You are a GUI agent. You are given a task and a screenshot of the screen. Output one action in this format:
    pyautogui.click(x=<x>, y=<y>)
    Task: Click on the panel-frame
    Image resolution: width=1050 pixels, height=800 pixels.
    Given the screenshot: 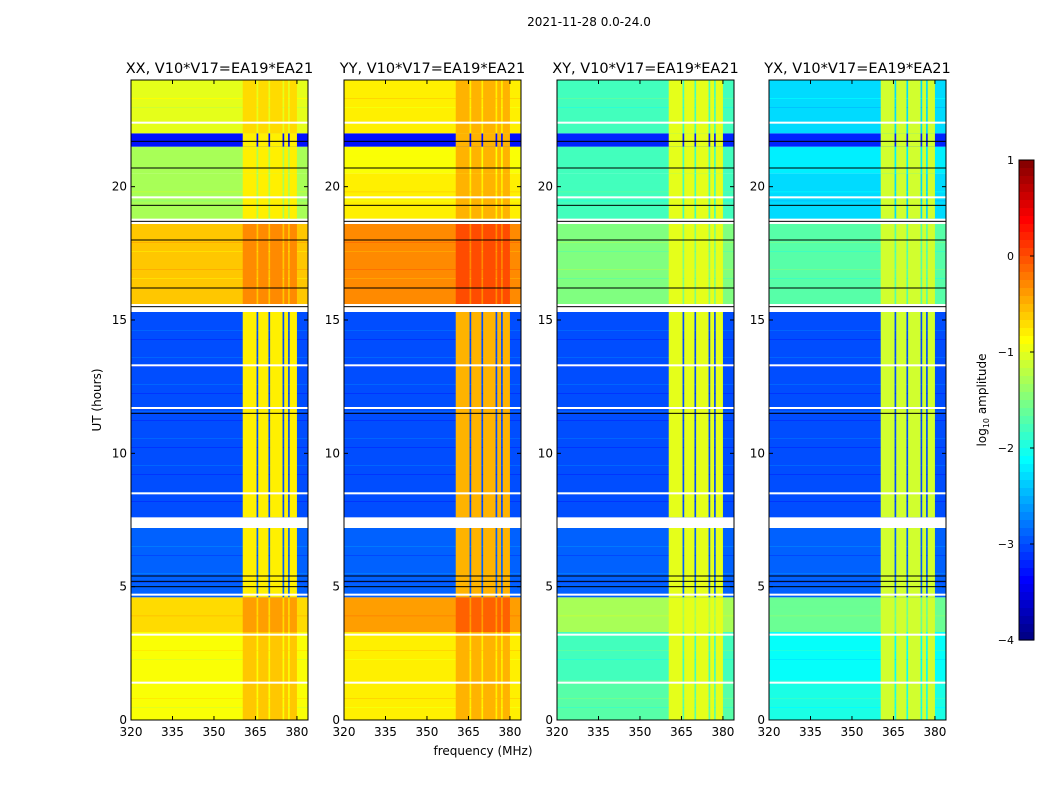 What is the action you would take?
    pyautogui.click(x=432, y=400)
    